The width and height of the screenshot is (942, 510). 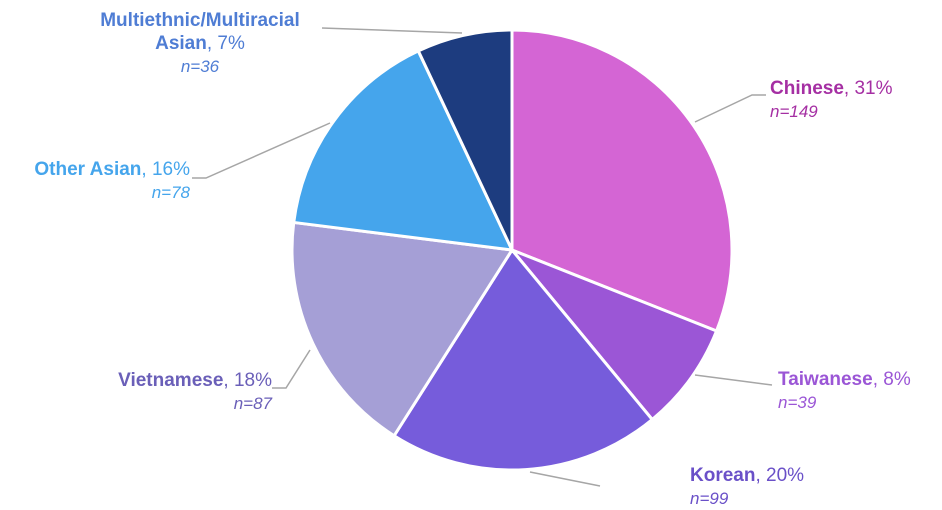 I want to click on slice-label: Vietnamese, 18% n=87, so click(x=180, y=392).